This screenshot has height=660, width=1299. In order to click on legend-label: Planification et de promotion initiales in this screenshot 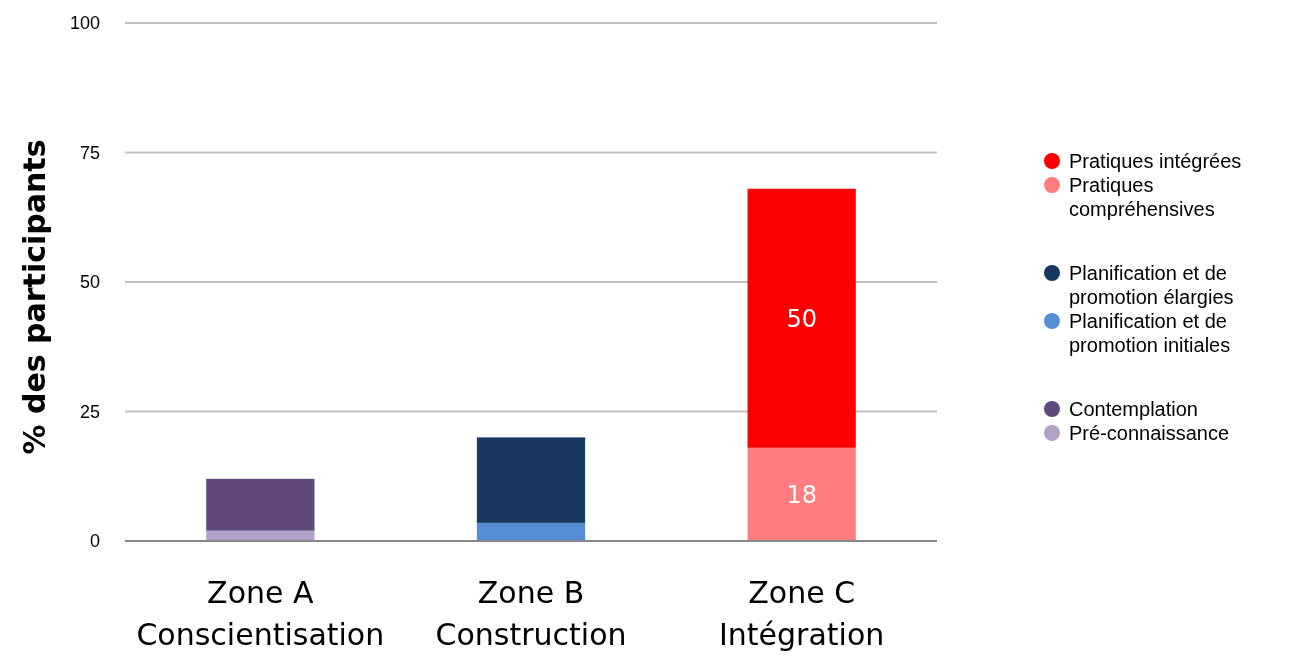, I will do `click(1150, 333)`.